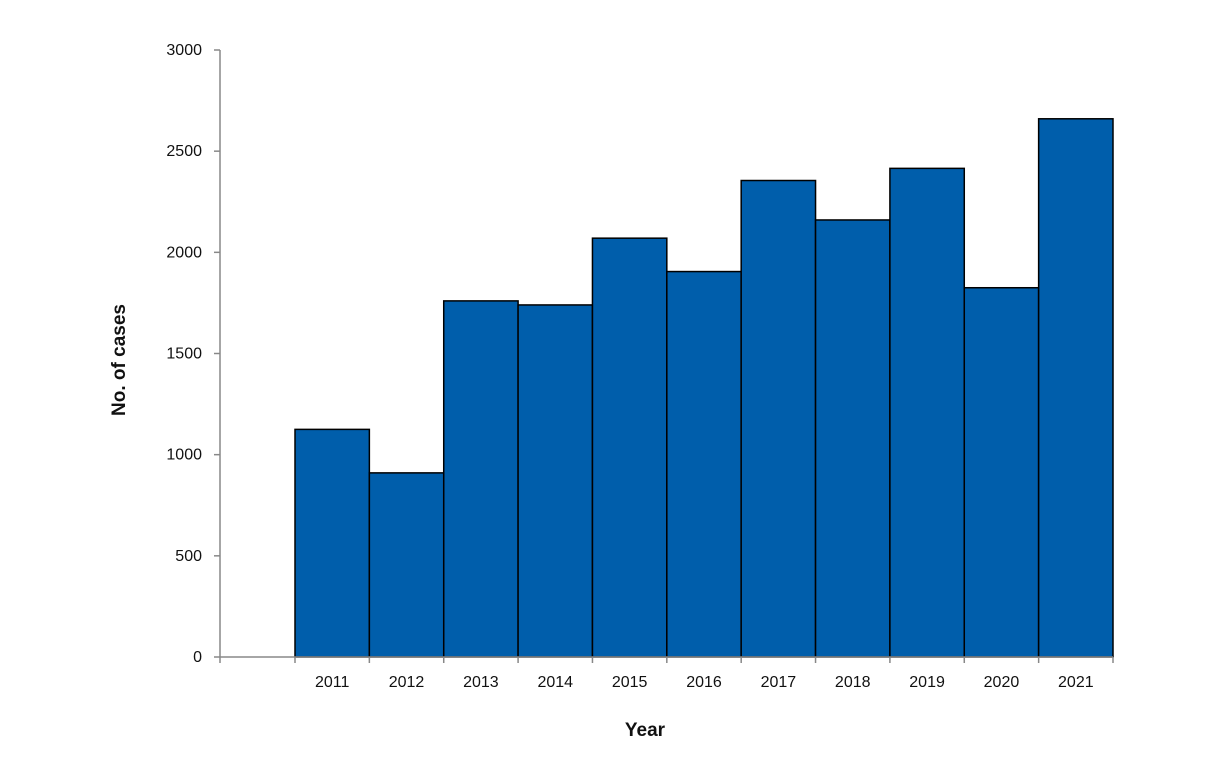 The height and width of the screenshot is (770, 1209). I want to click on x-tick-label-2018: 2018, so click(853, 682).